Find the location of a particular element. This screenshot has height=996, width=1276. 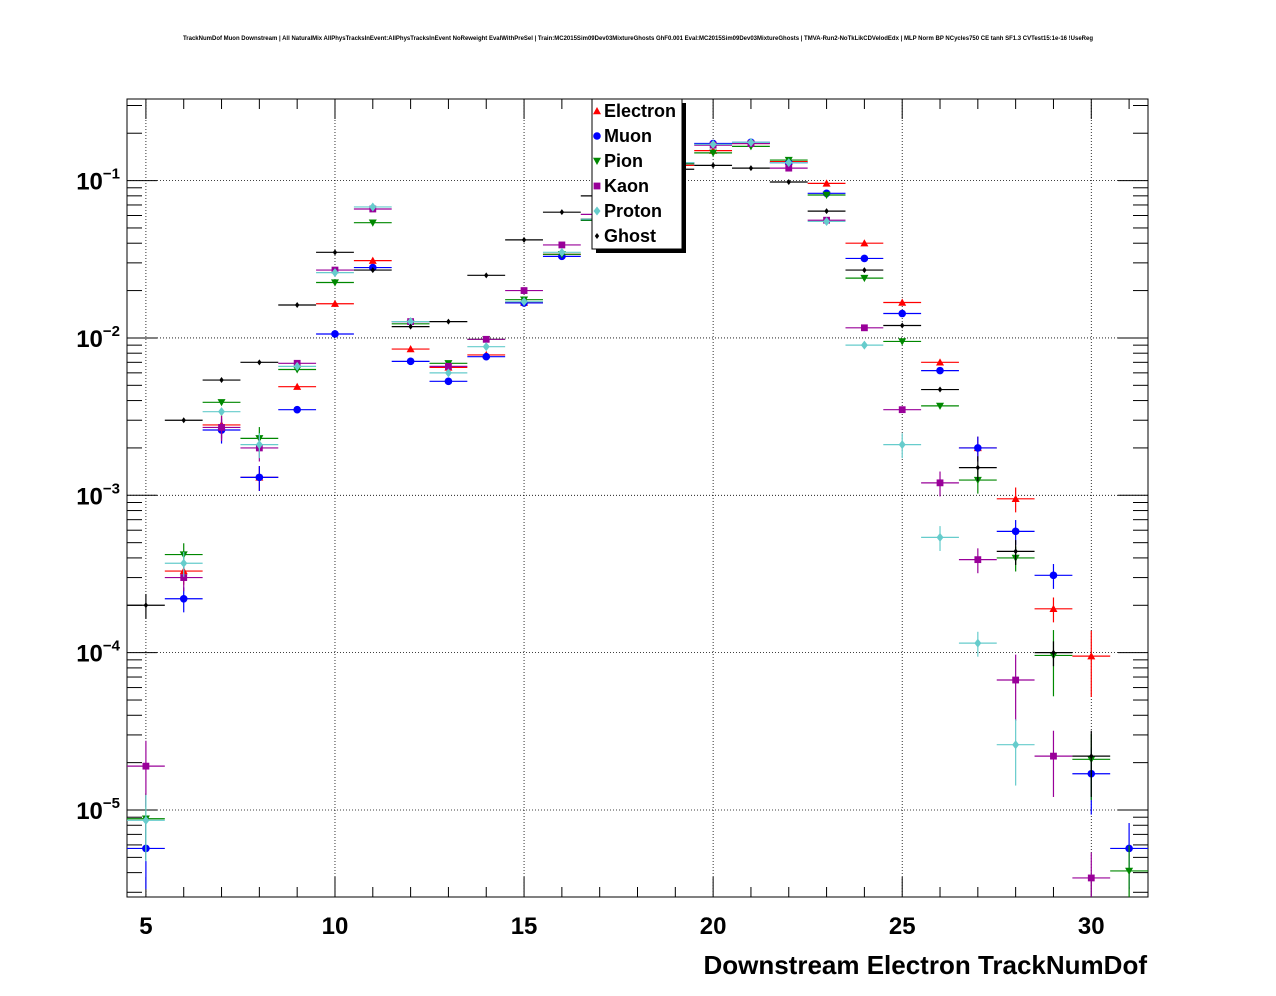

legend-entry: Pion is located at coordinates (623, 161).